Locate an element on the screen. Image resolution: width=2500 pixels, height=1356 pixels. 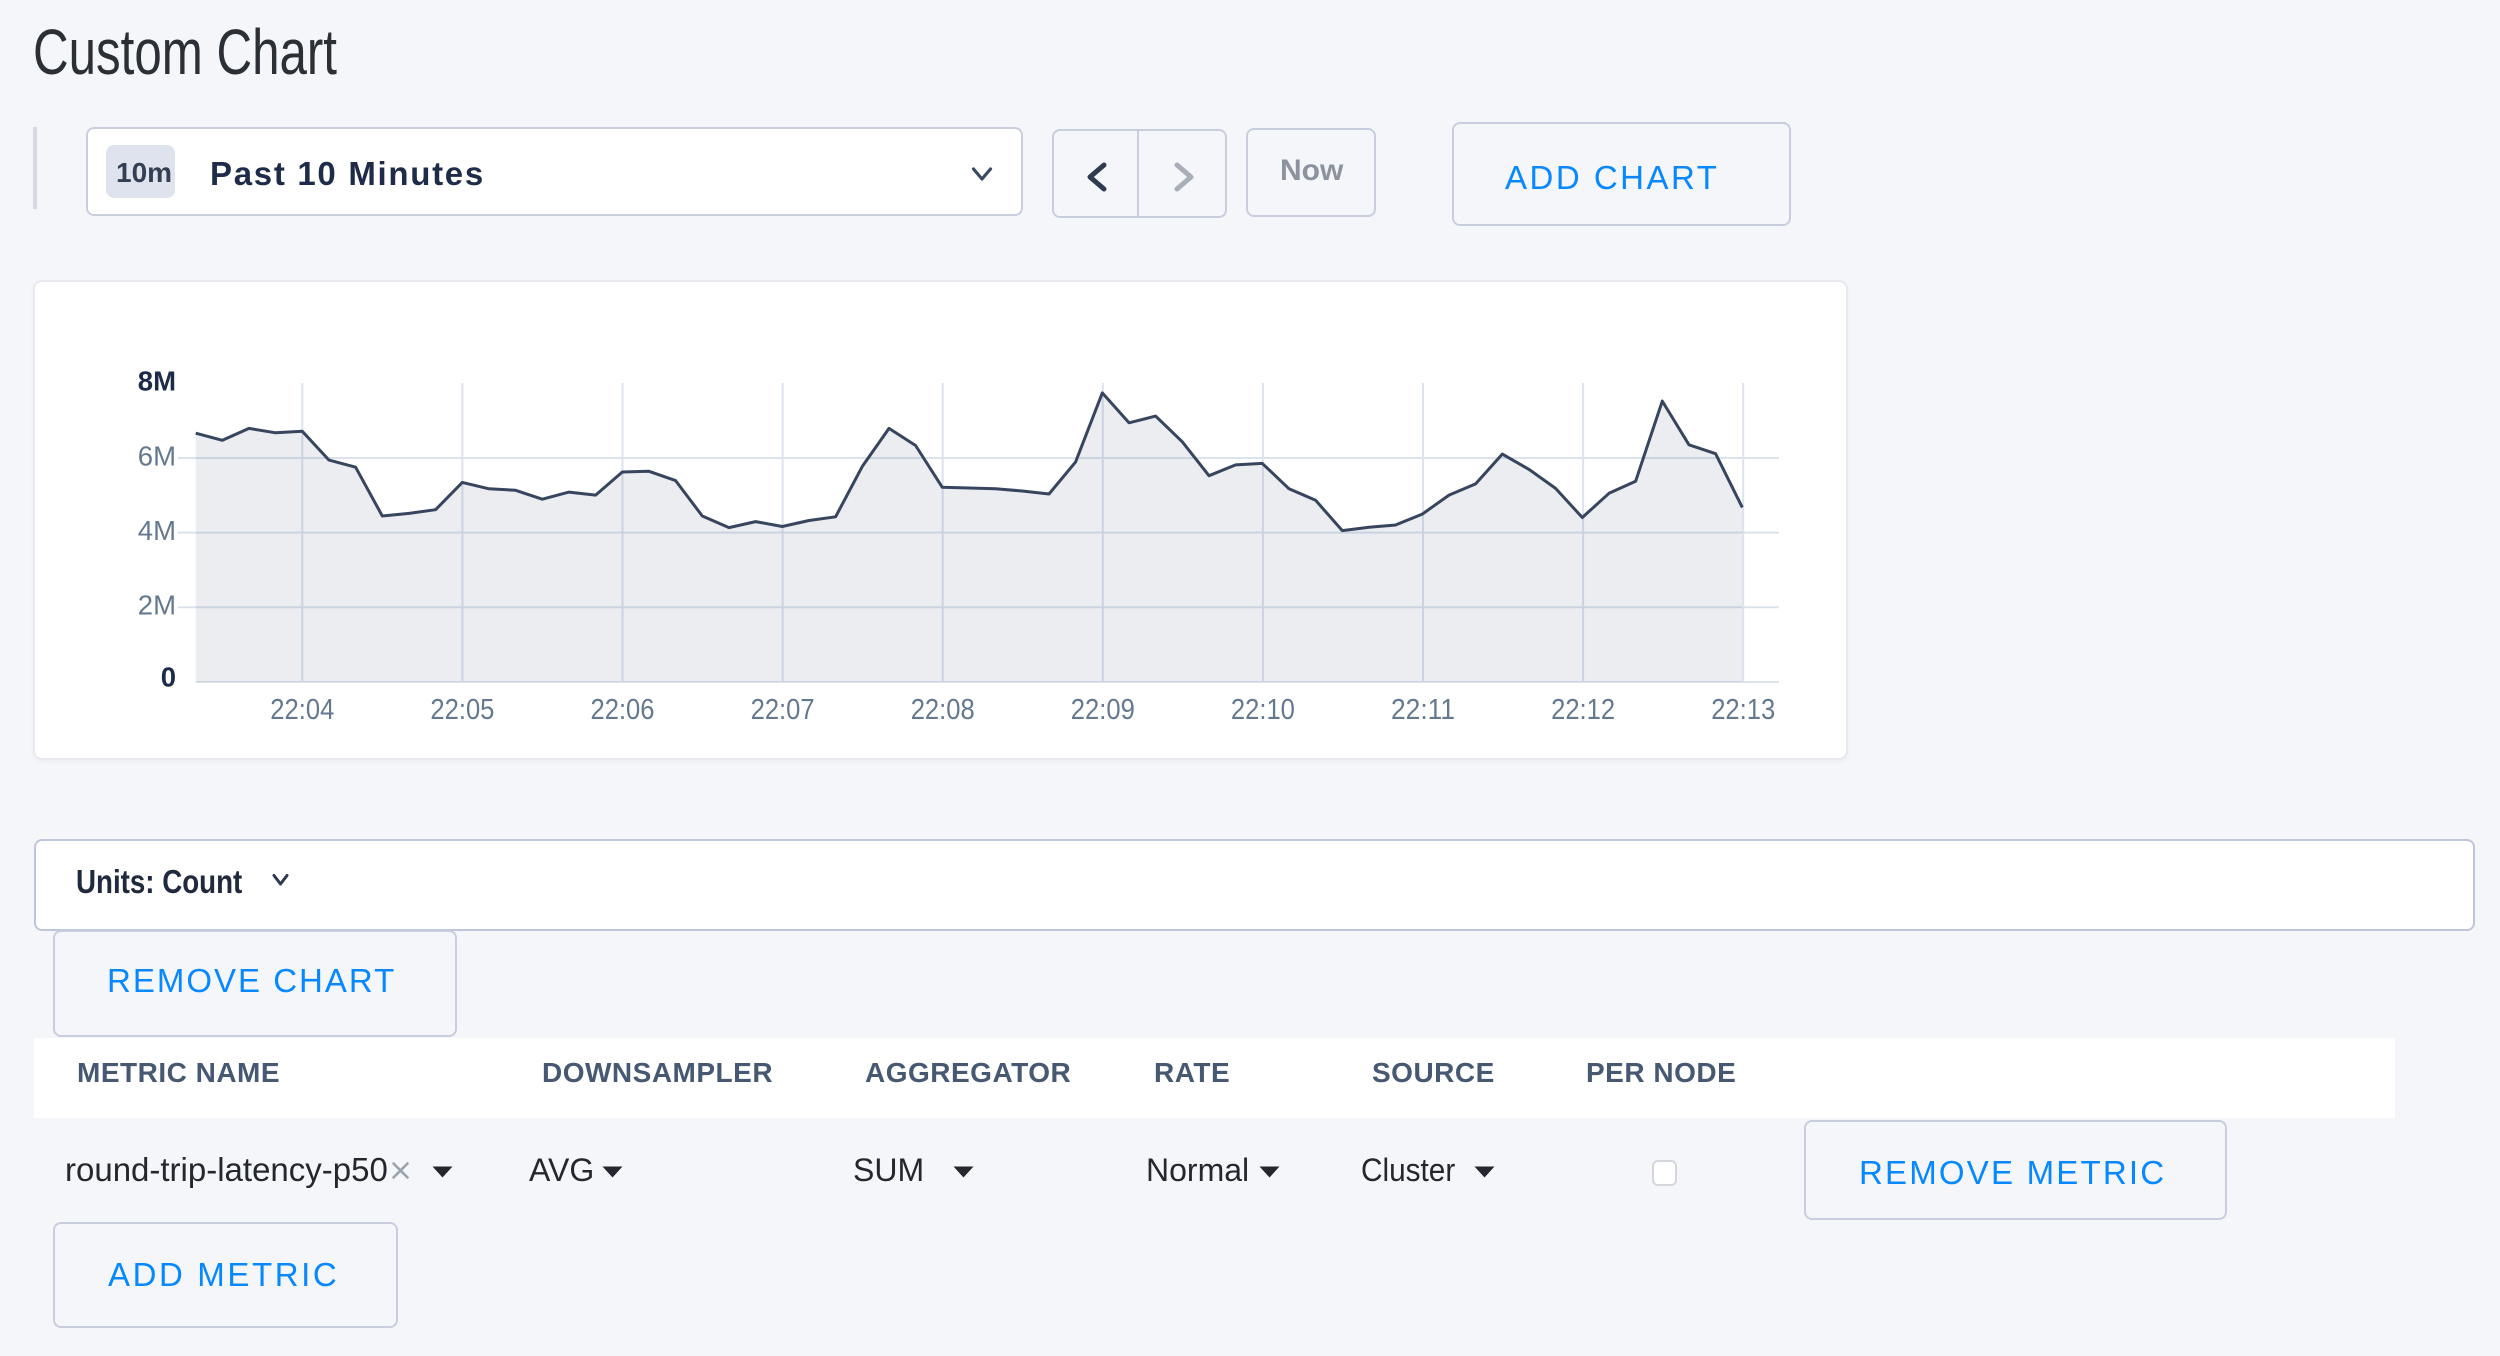
svg-text: 22:13 is located at coordinates (1743, 710).